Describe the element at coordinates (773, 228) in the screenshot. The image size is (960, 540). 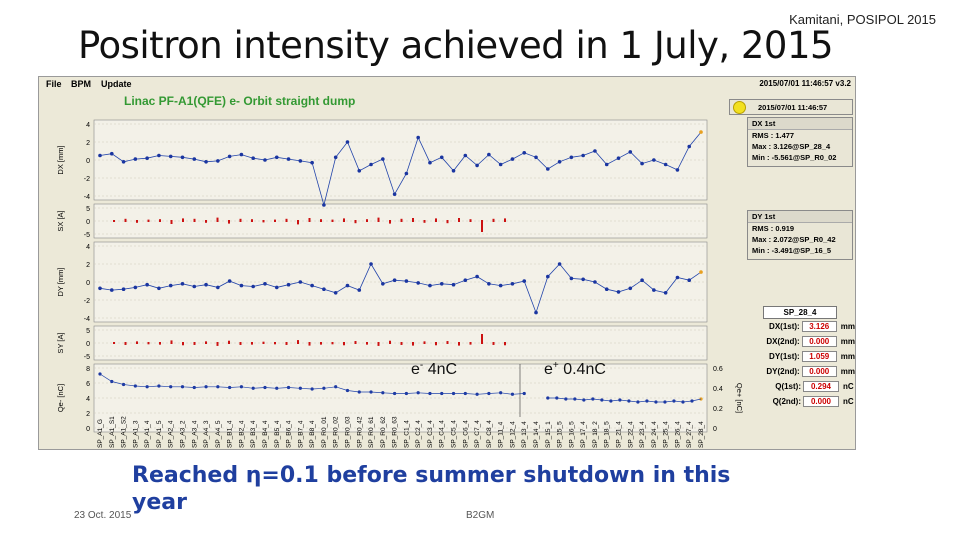
I see `dy-rms: RMS : 0.919` at that location.